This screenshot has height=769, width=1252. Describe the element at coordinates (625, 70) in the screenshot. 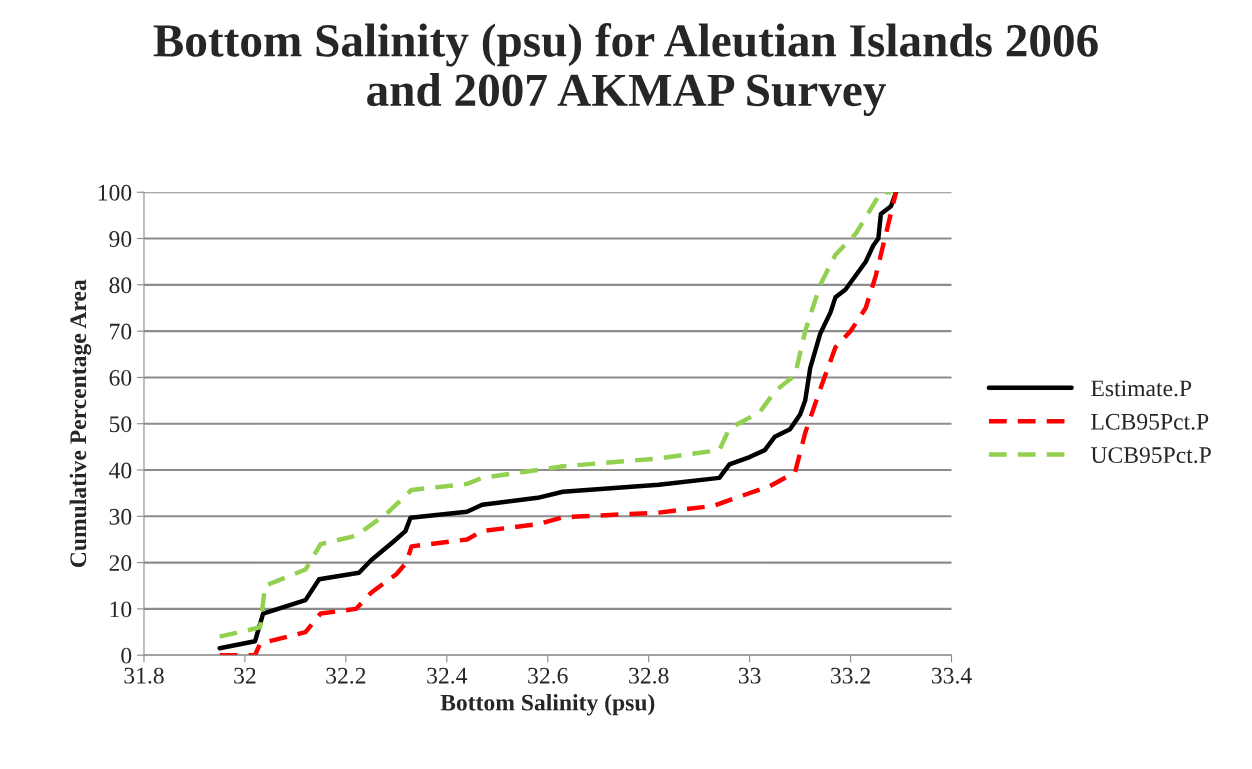

I see `chart-title: Bottom Salinity (psu) for Aleutian Islands 2006 and 2007 AKMAP Survey` at that location.